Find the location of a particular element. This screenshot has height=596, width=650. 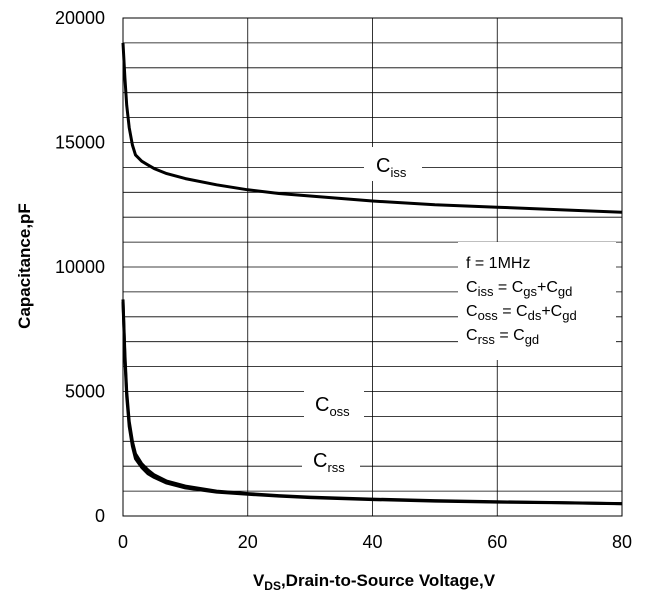

y-tick-label: 20000 is located at coordinates (80, 18).